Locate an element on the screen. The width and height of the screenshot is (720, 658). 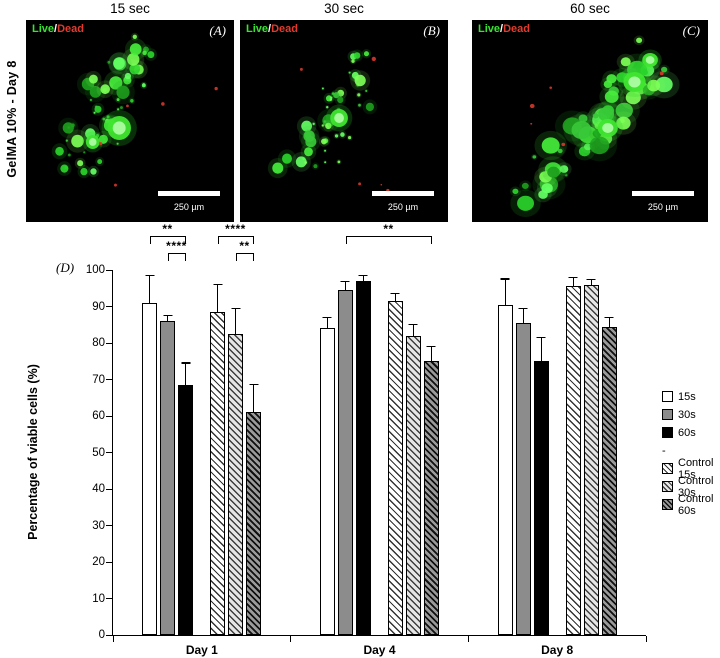
microscopy-panel-b: 30 sec Live/Dead (B) 250 µm is located at coordinates (344, 111).